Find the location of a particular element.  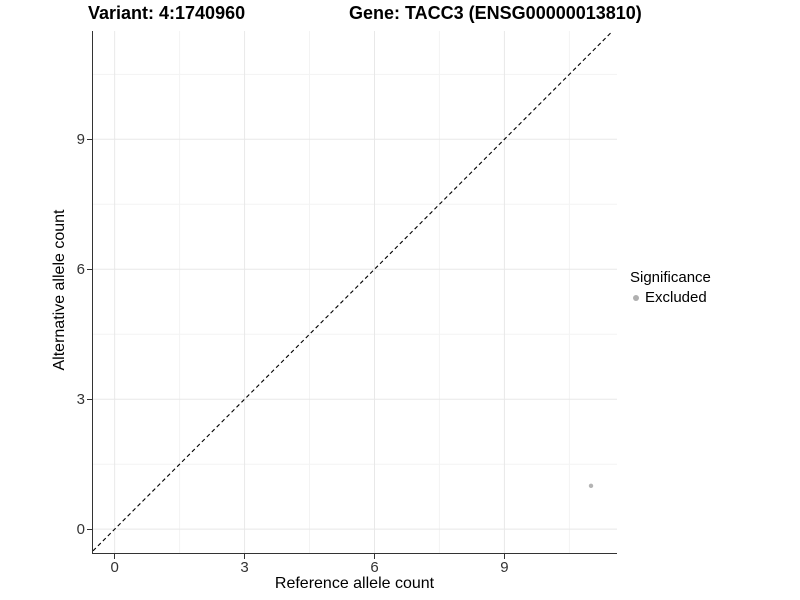

y-axis-title: Alternative allele count is located at coordinates (59, 290).